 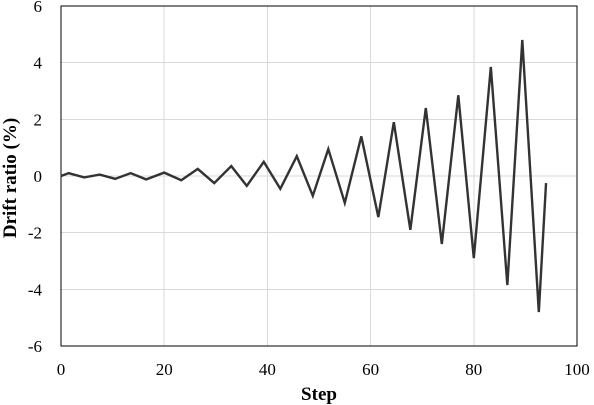 What do you see at coordinates (323, 369) in the screenshot?
I see `x-tick-labels: 0 20 40 60 80 100` at bounding box center [323, 369].